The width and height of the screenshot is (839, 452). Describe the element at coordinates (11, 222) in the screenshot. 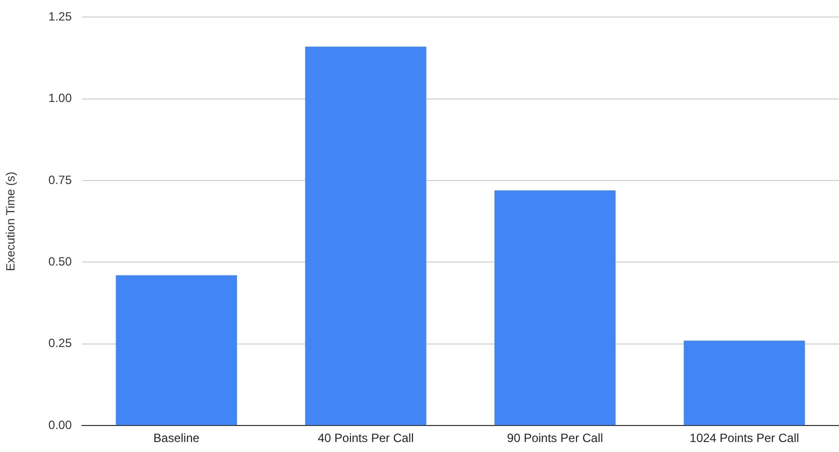

I see `y-axis-title: Execution Time (s)` at that location.